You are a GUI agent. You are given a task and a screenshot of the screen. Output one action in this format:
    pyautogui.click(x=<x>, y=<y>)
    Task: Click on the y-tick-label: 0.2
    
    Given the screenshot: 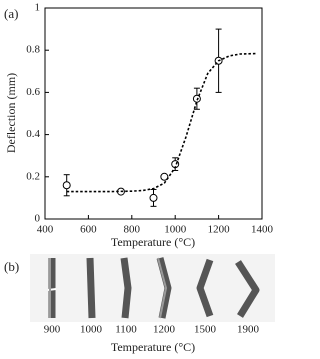 What is the action you would take?
    pyautogui.click(x=33, y=176)
    